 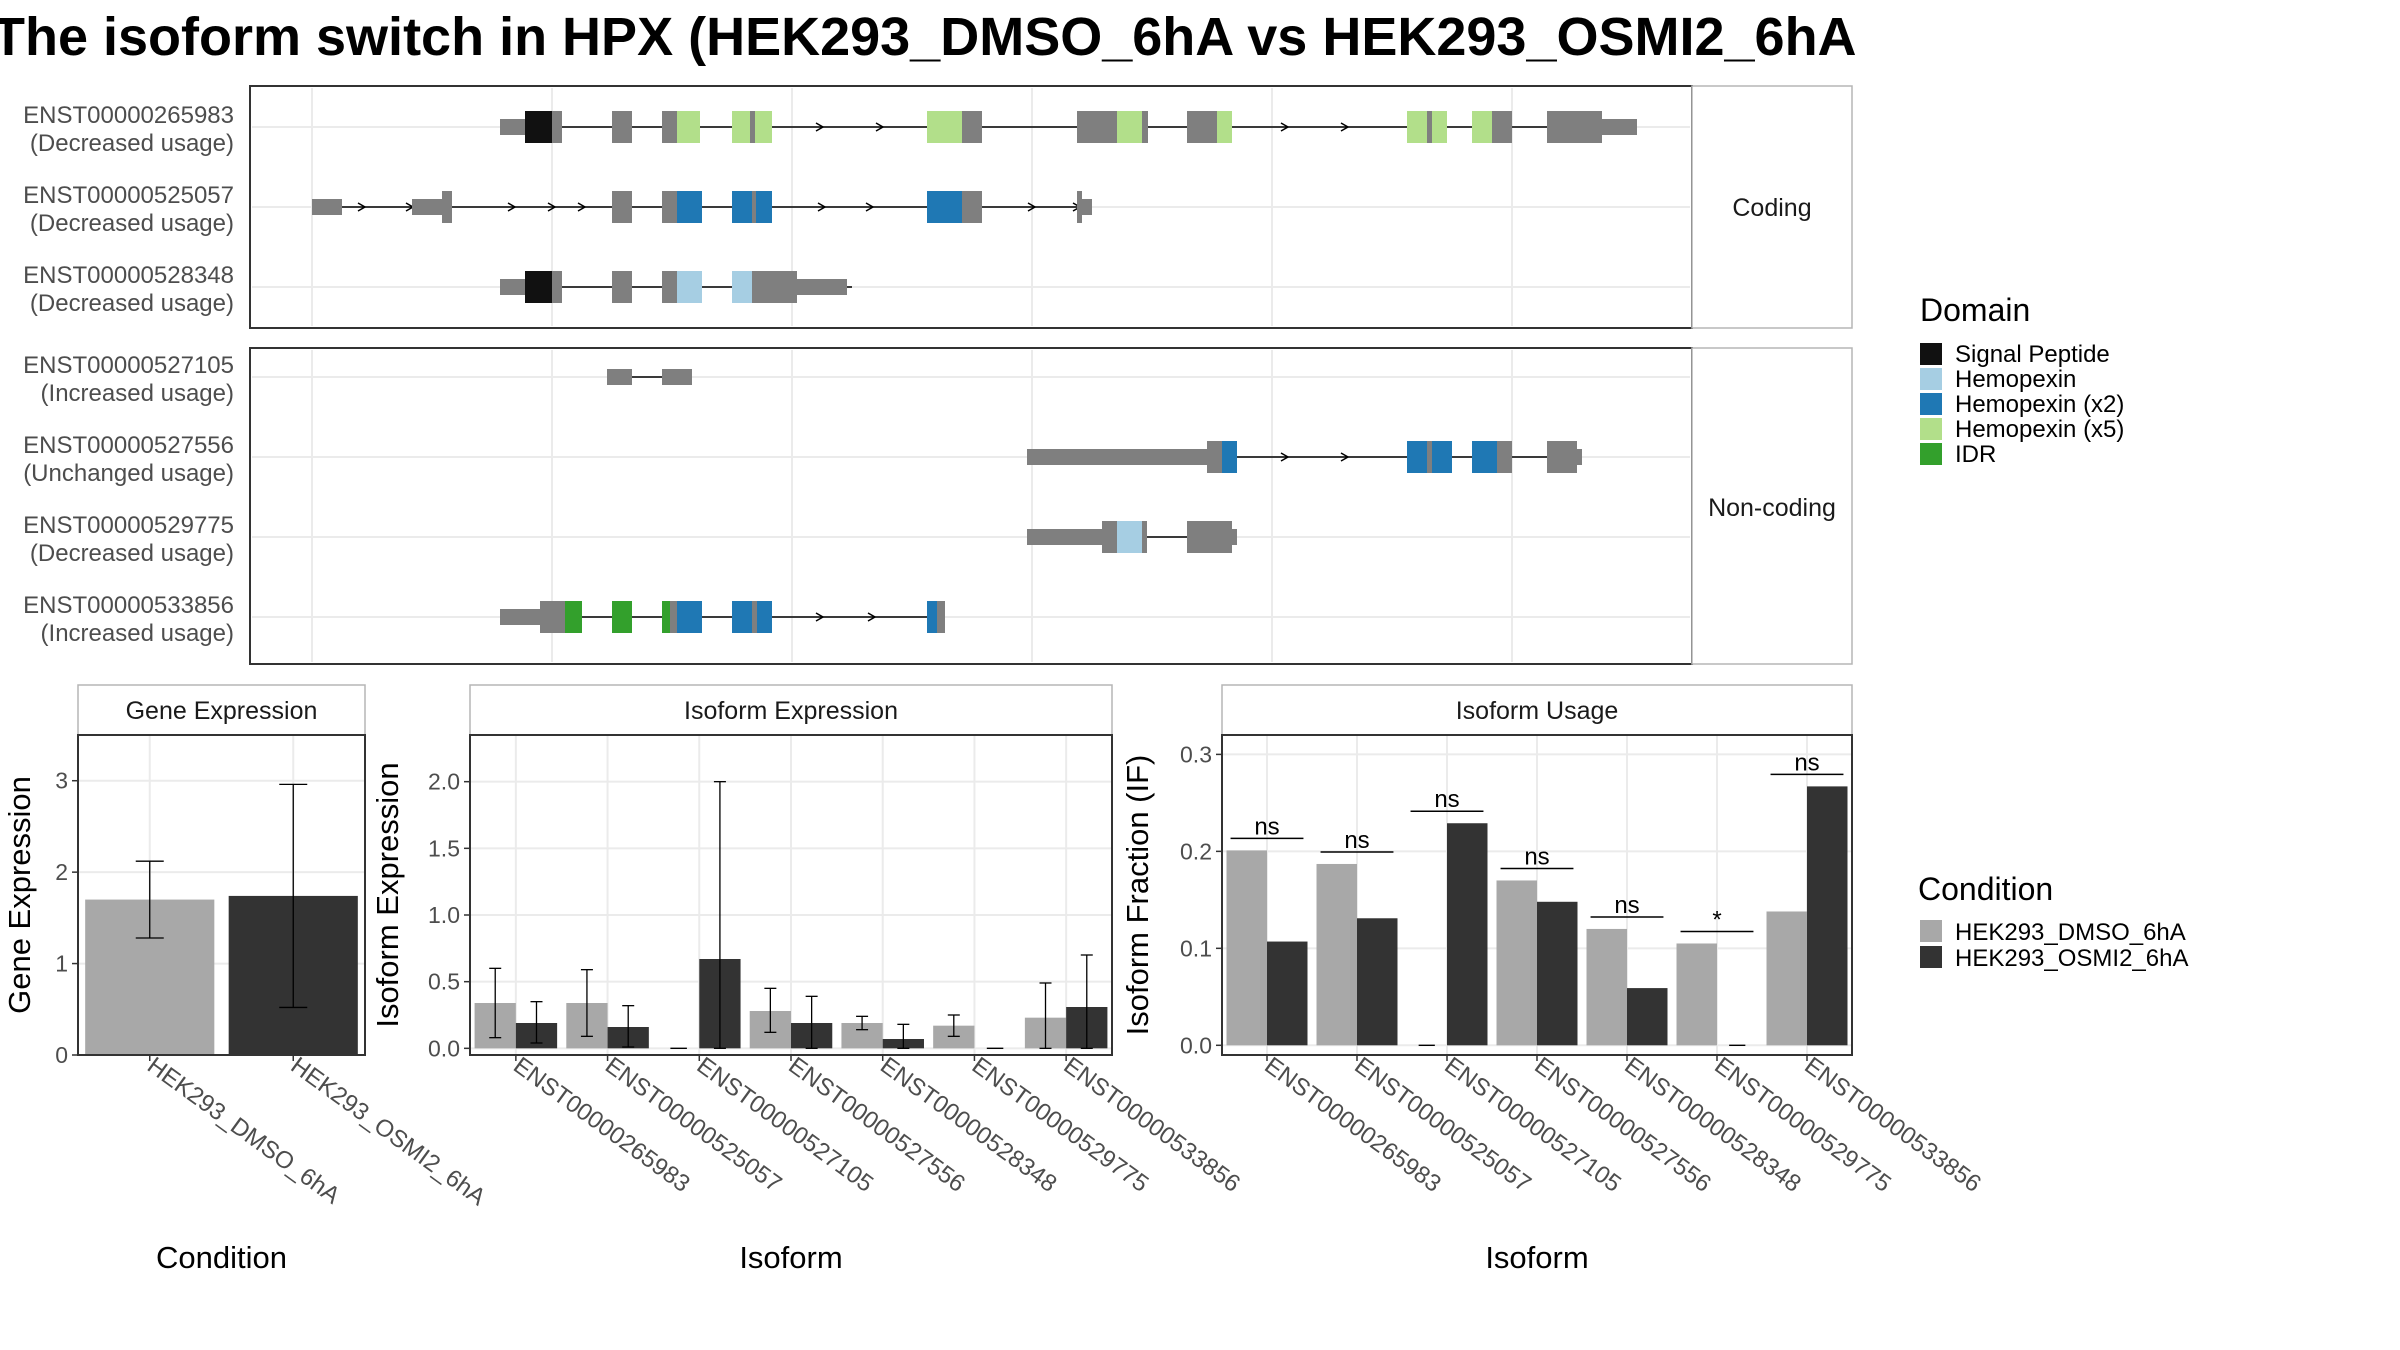 I want to click on condition-legend-title: Condition, so click(x=1985, y=889).